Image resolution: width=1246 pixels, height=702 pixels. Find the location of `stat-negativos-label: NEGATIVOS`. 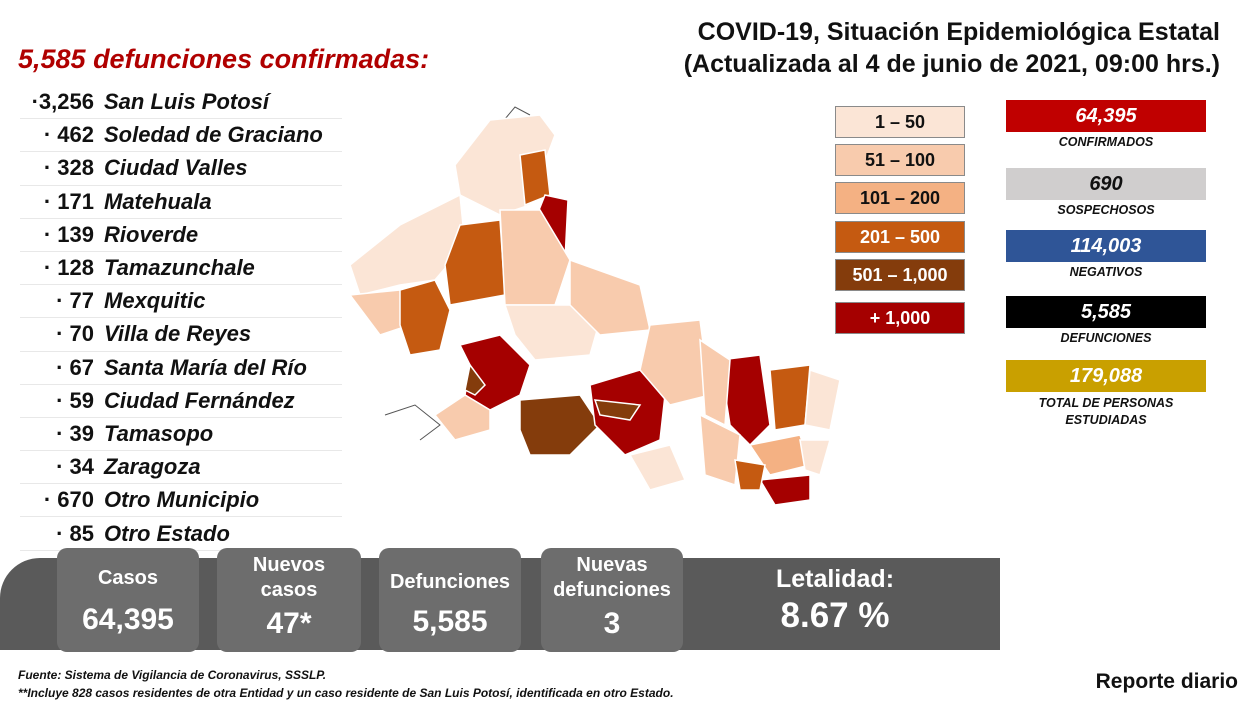

stat-negativos-label: NEGATIVOS is located at coordinates (1106, 272).